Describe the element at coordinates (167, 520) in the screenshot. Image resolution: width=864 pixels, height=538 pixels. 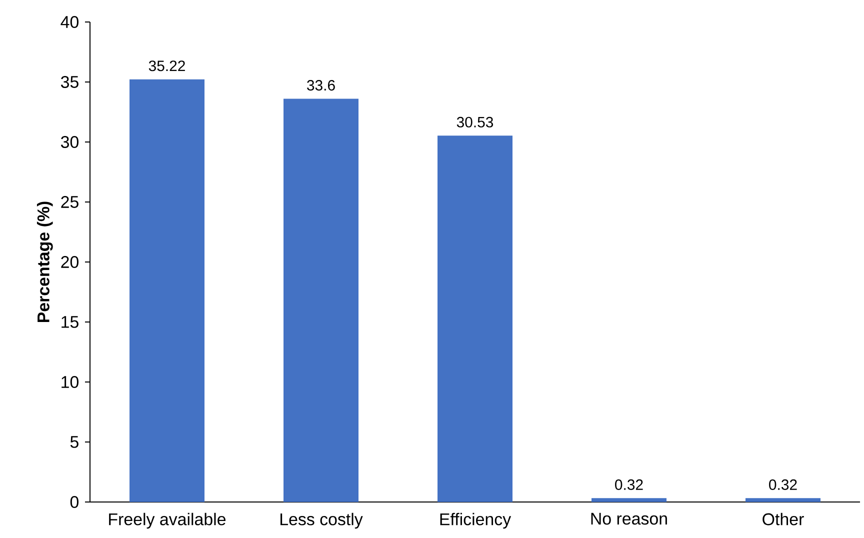
I see `x-tick-label: Freely available` at that location.